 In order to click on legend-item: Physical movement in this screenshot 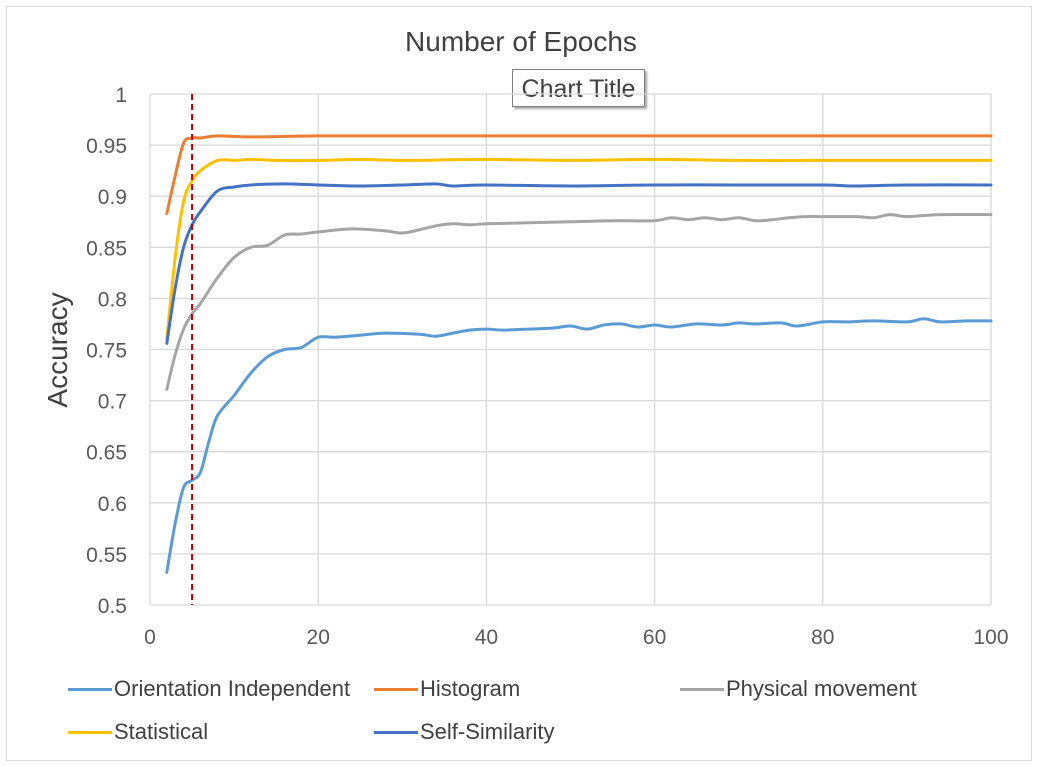, I will do `click(798, 689)`.